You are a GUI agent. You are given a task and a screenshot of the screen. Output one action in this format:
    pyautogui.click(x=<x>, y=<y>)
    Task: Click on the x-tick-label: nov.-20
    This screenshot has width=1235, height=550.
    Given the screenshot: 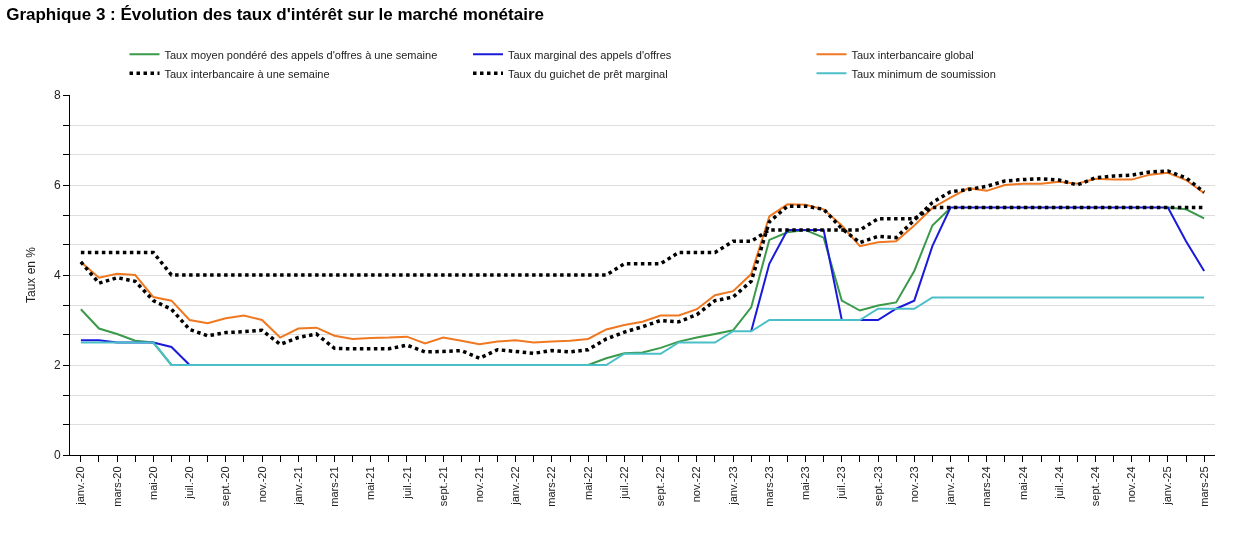 What is the action you would take?
    pyautogui.click(x=261, y=484)
    